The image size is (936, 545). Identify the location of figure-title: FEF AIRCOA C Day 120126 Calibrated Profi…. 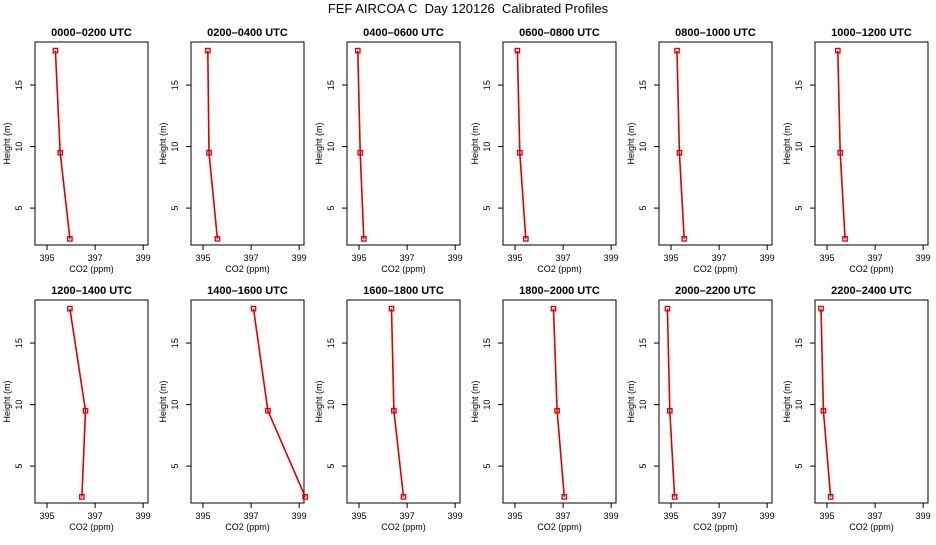
(468, 8).